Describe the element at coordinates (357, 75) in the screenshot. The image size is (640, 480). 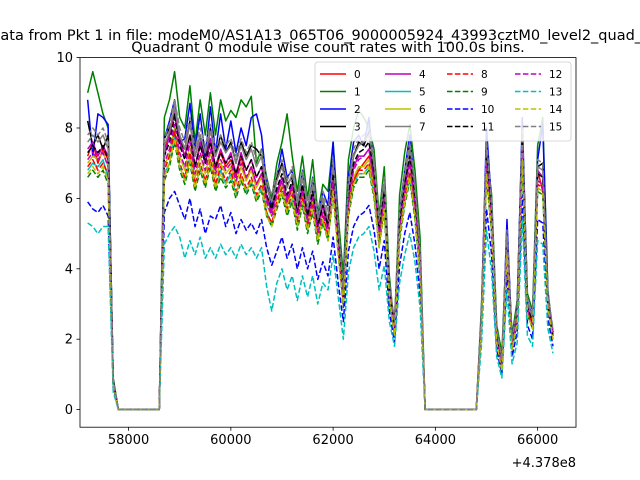
I see `legend-label-0: 0` at that location.